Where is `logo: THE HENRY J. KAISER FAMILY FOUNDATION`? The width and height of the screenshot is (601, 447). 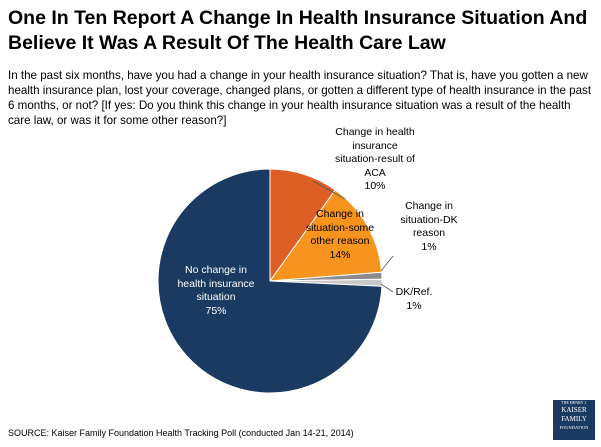
logo: THE HENRY J. KAISER FAMILY FOUNDATION is located at coordinates (574, 420).